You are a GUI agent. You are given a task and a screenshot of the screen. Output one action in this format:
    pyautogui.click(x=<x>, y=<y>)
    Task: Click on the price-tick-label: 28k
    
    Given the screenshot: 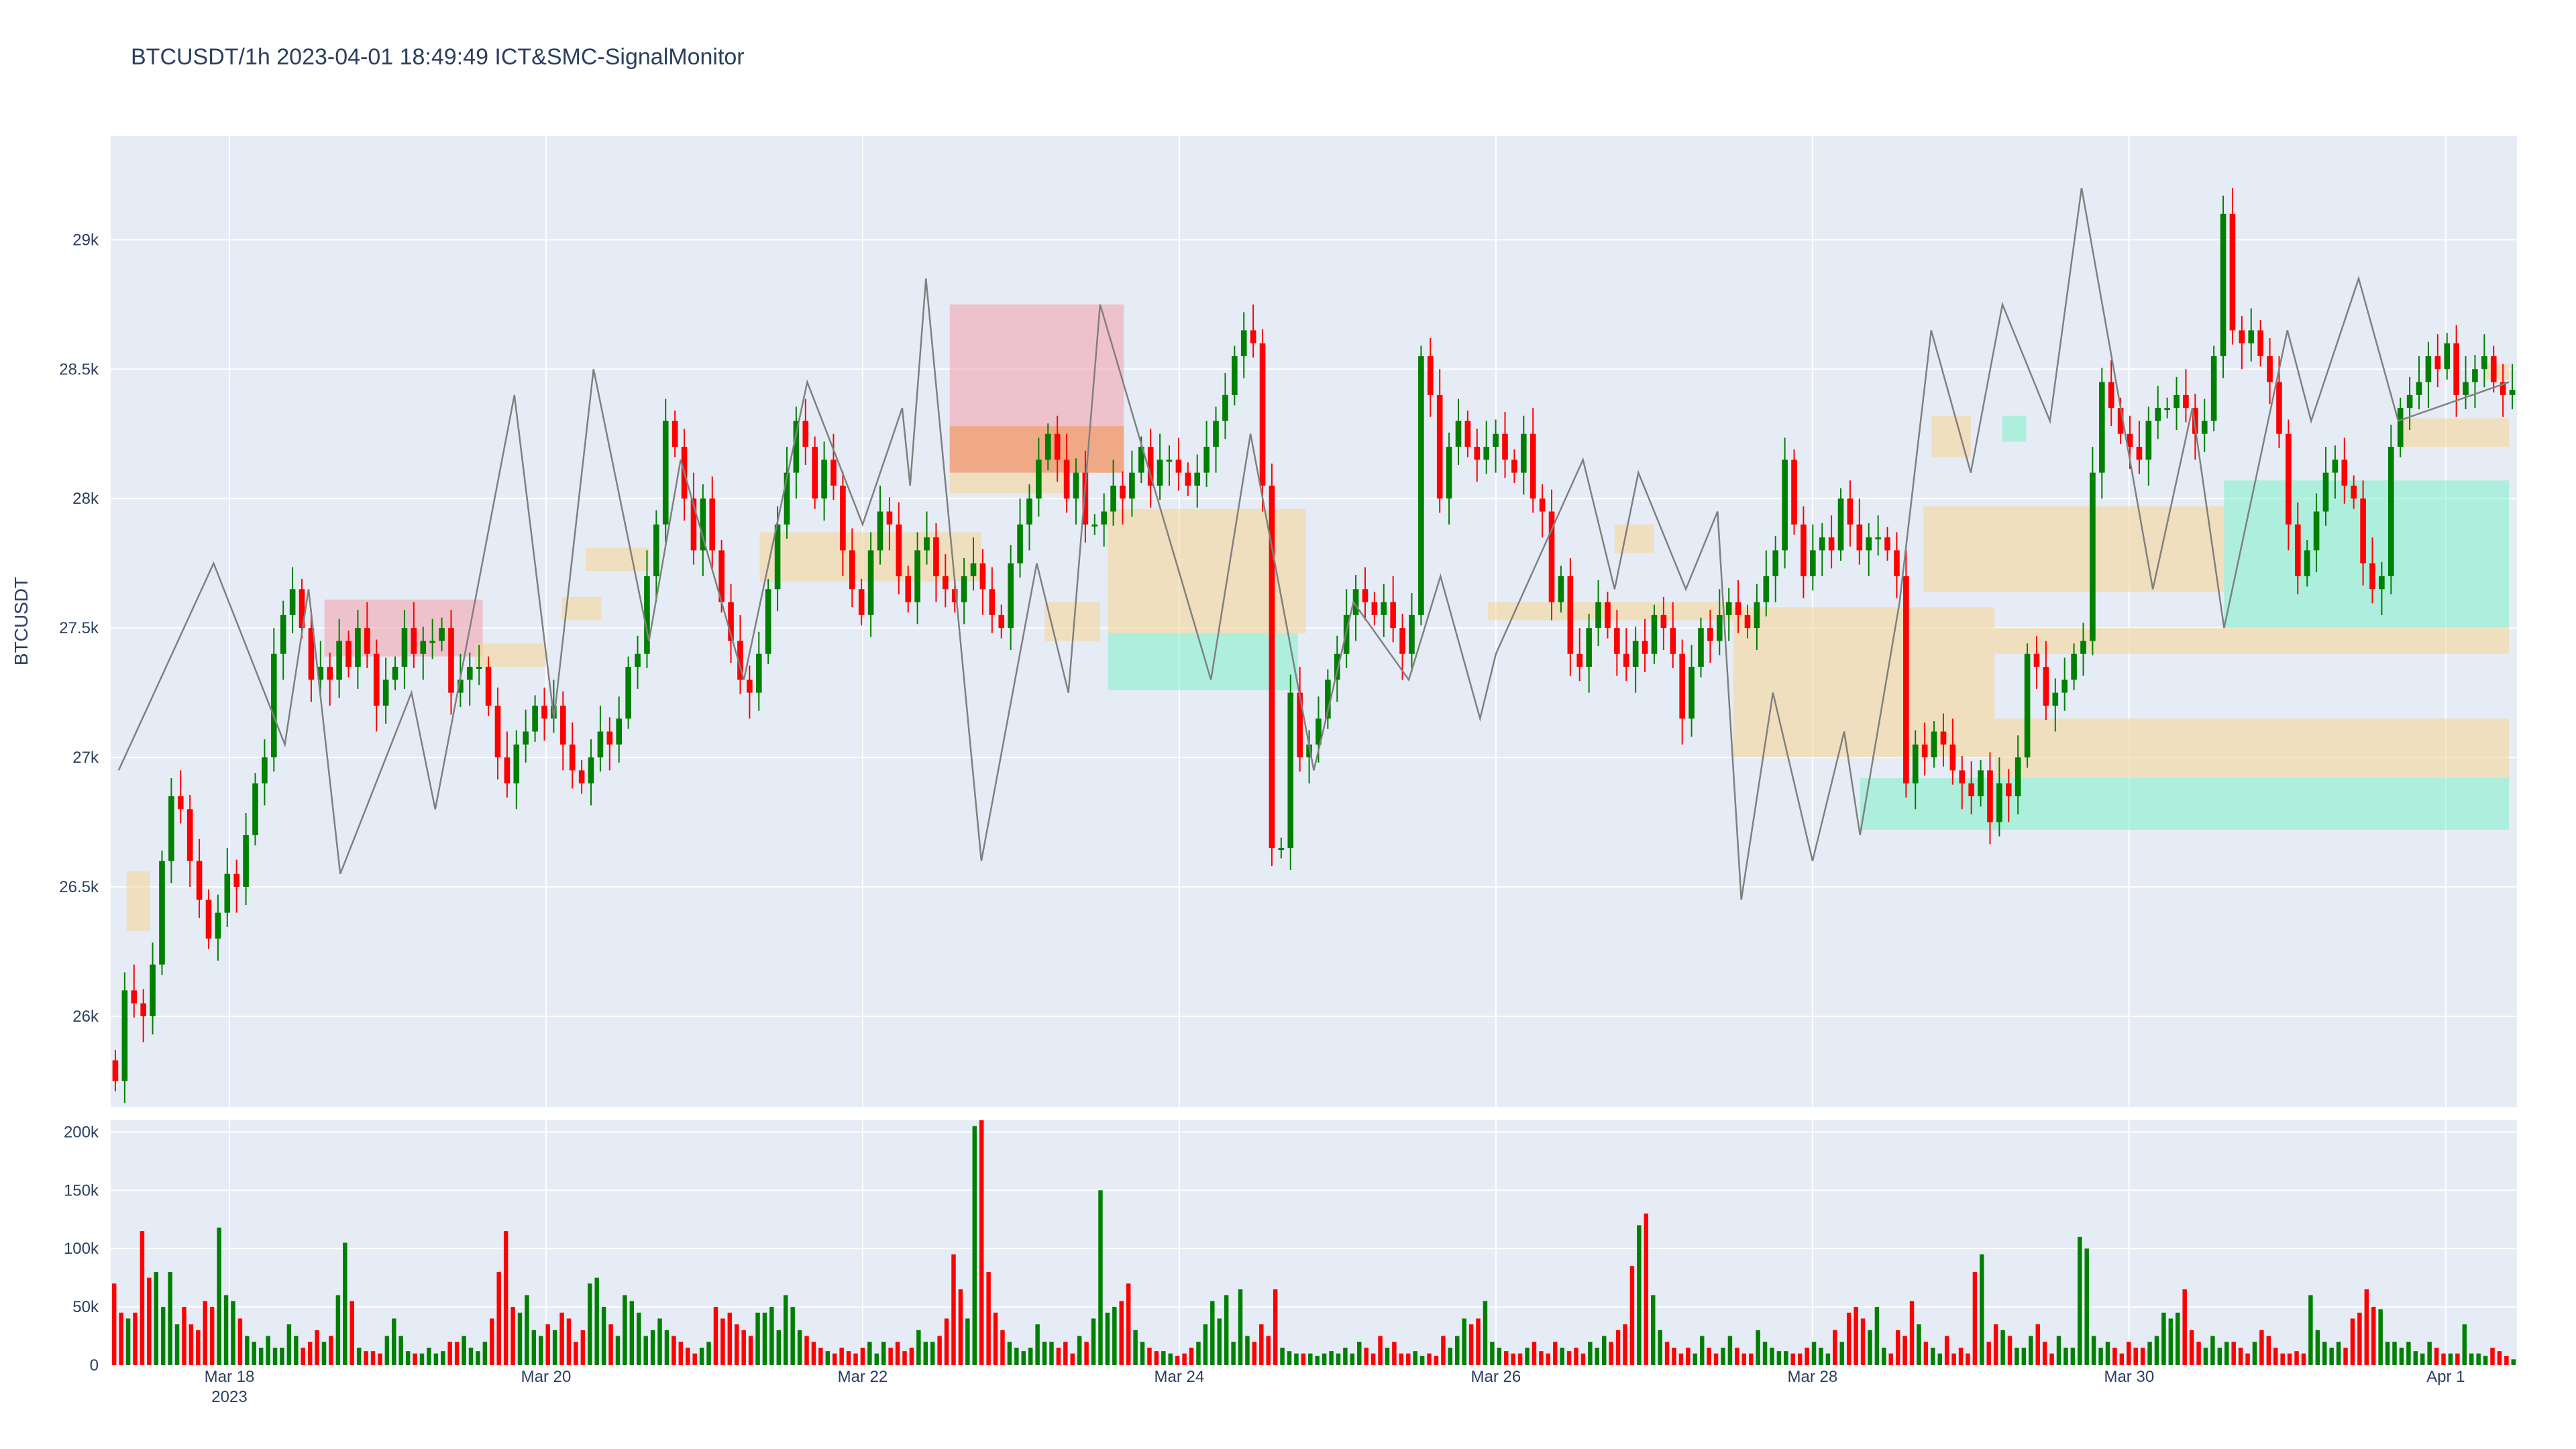 What is the action you would take?
    pyautogui.click(x=85, y=499)
    